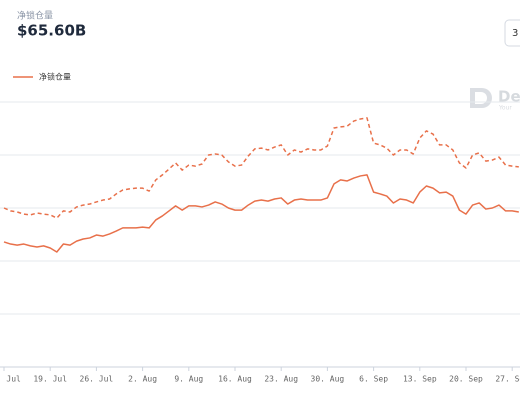  What do you see at coordinates (466, 379) in the screenshot?
I see `x-tick-label: 20. Sep` at bounding box center [466, 379].